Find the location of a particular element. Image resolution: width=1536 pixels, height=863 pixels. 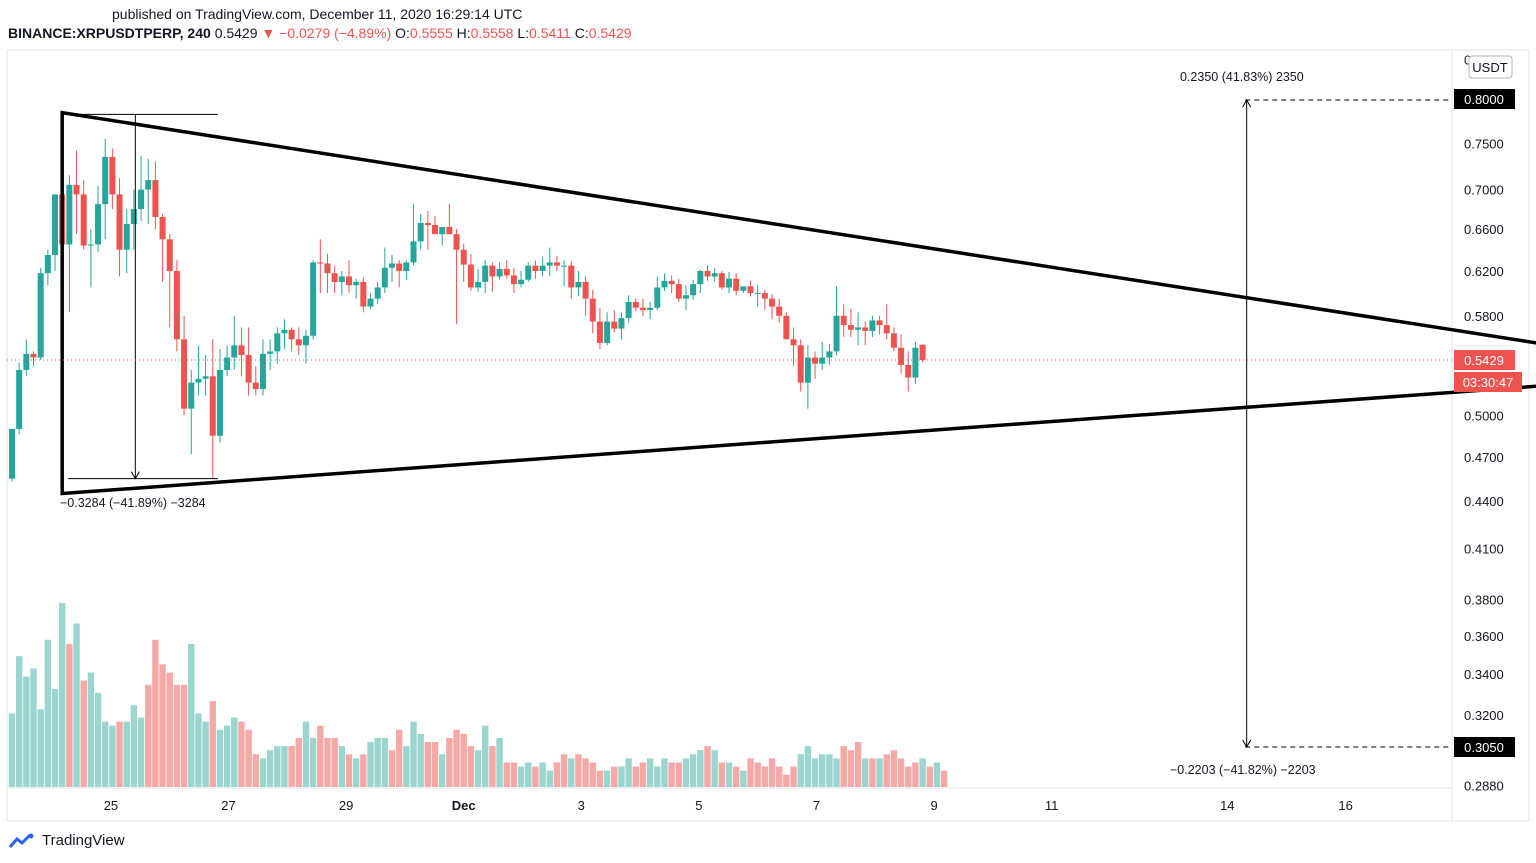

price-tick-label: 0.4100 is located at coordinates (1484, 549).